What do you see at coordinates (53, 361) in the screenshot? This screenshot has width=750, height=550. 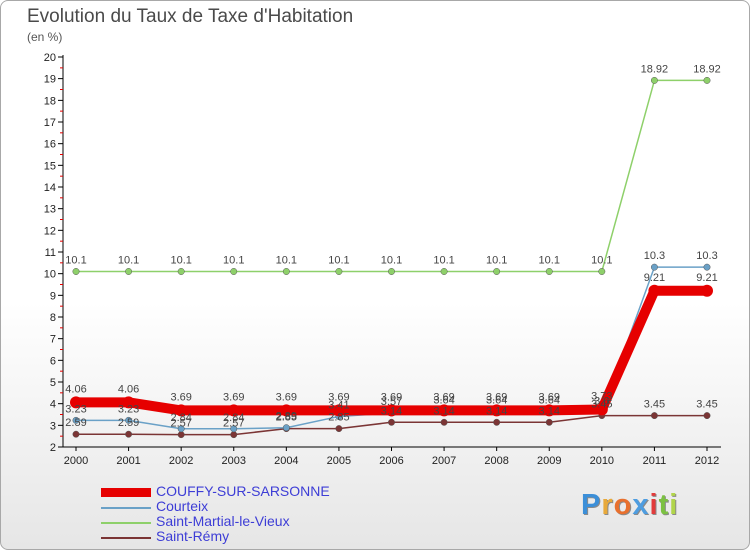 I see `y-tick-label: 6` at bounding box center [53, 361].